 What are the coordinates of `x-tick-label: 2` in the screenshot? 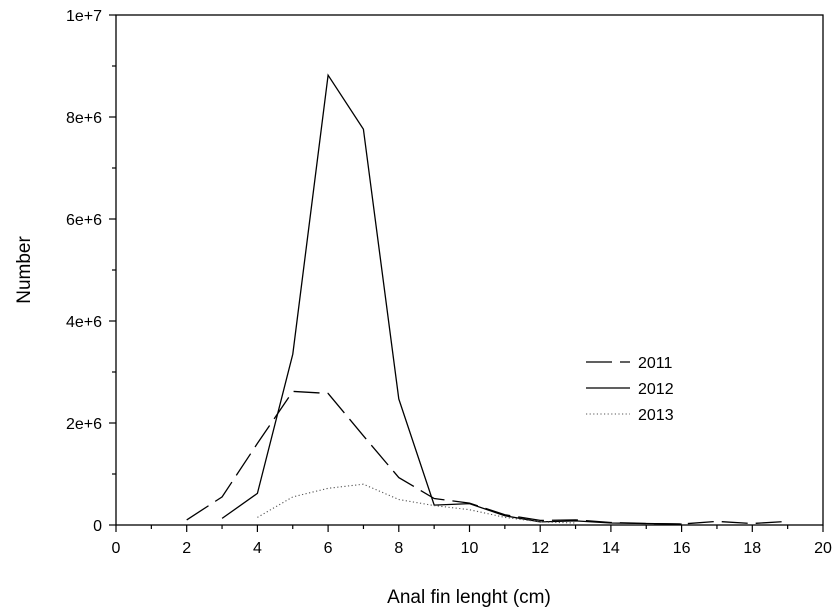 It's located at (186, 548).